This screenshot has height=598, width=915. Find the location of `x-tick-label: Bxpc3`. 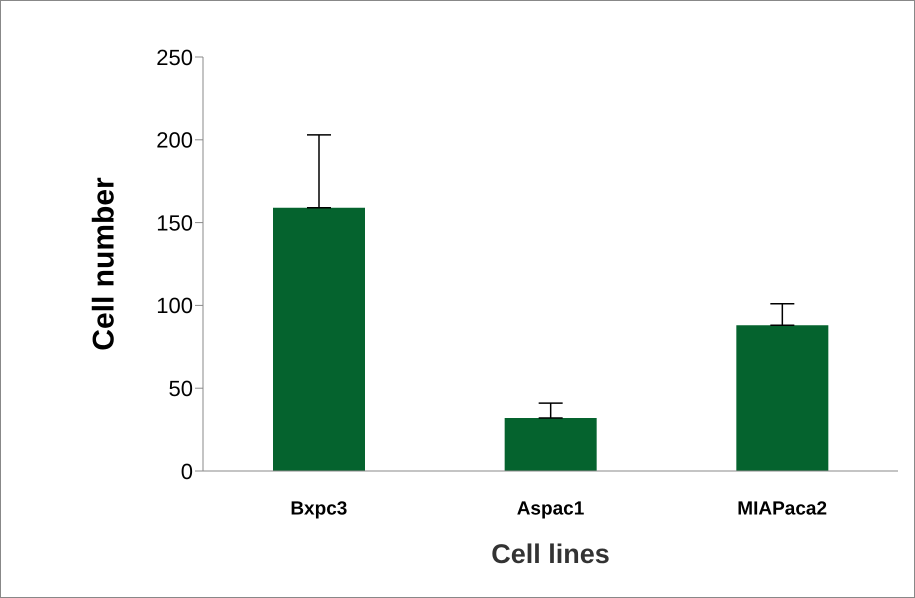

x-tick-label: Bxpc3 is located at coordinates (319, 509).